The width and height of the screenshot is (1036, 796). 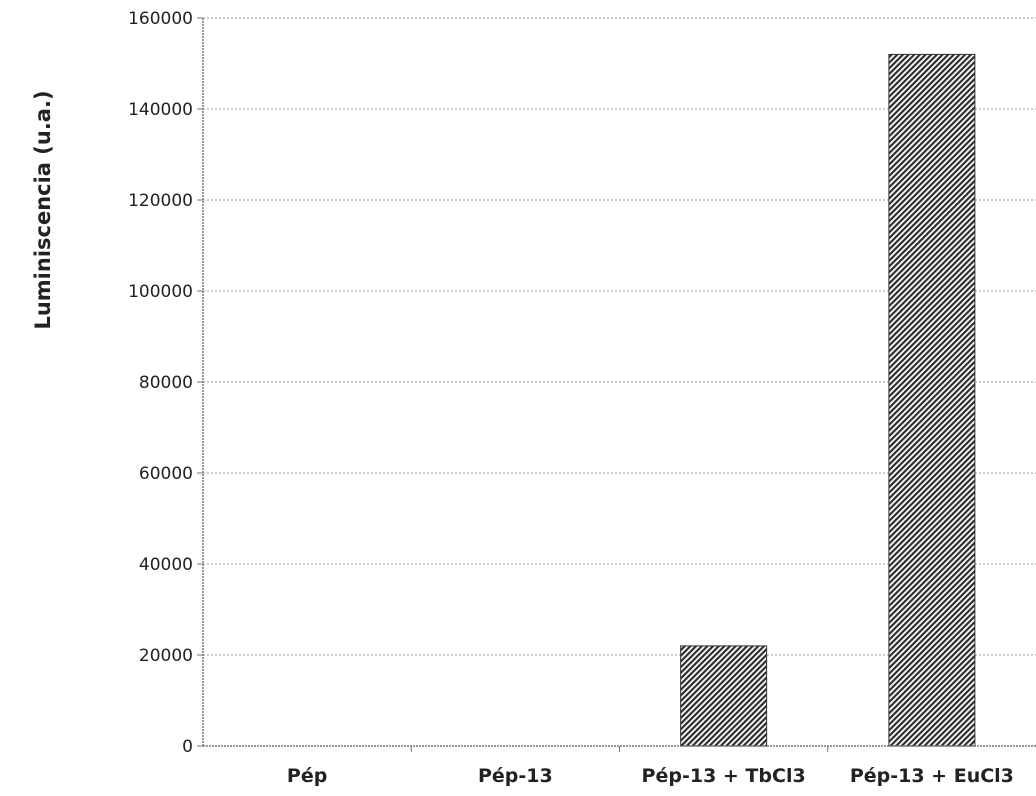 What do you see at coordinates (515, 776) in the screenshot?
I see `x-tick-label: Pép-13` at bounding box center [515, 776].